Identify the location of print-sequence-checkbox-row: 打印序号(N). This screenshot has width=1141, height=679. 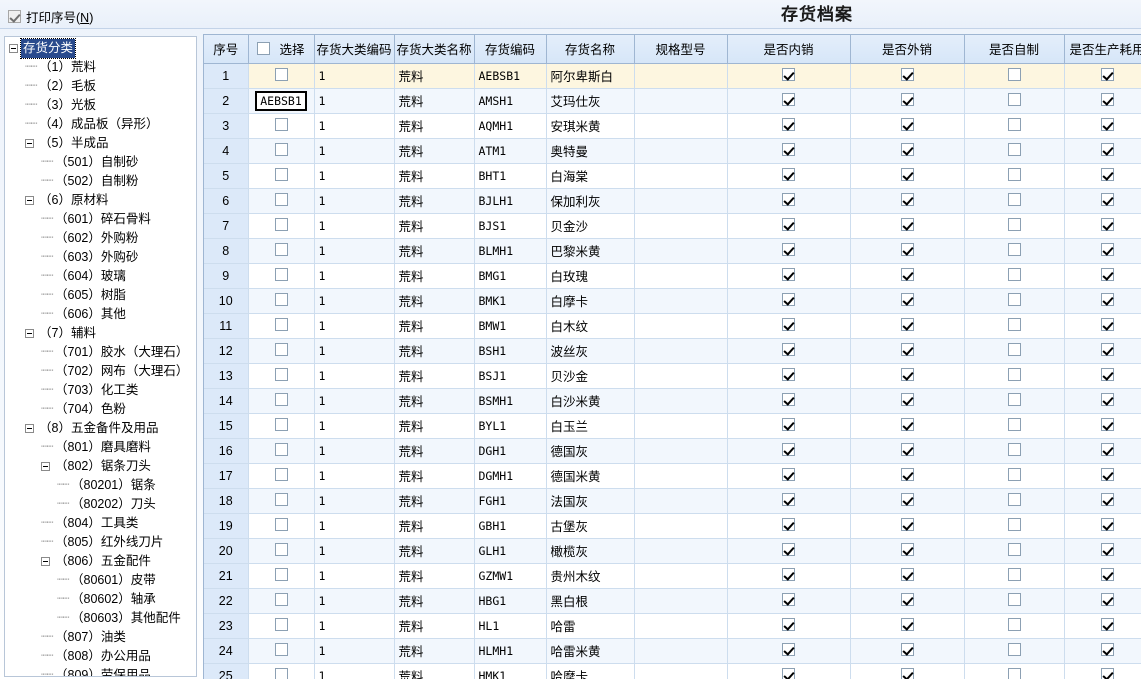
(50, 16).